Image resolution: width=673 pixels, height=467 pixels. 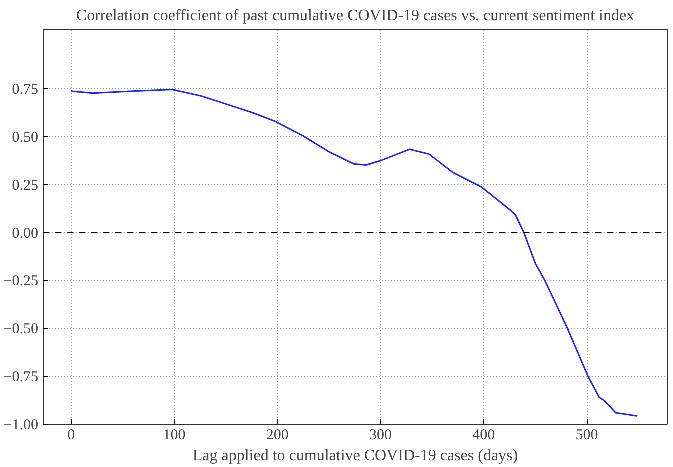 What do you see at coordinates (277, 436) in the screenshot?
I see `x-tick-label: 200` at bounding box center [277, 436].